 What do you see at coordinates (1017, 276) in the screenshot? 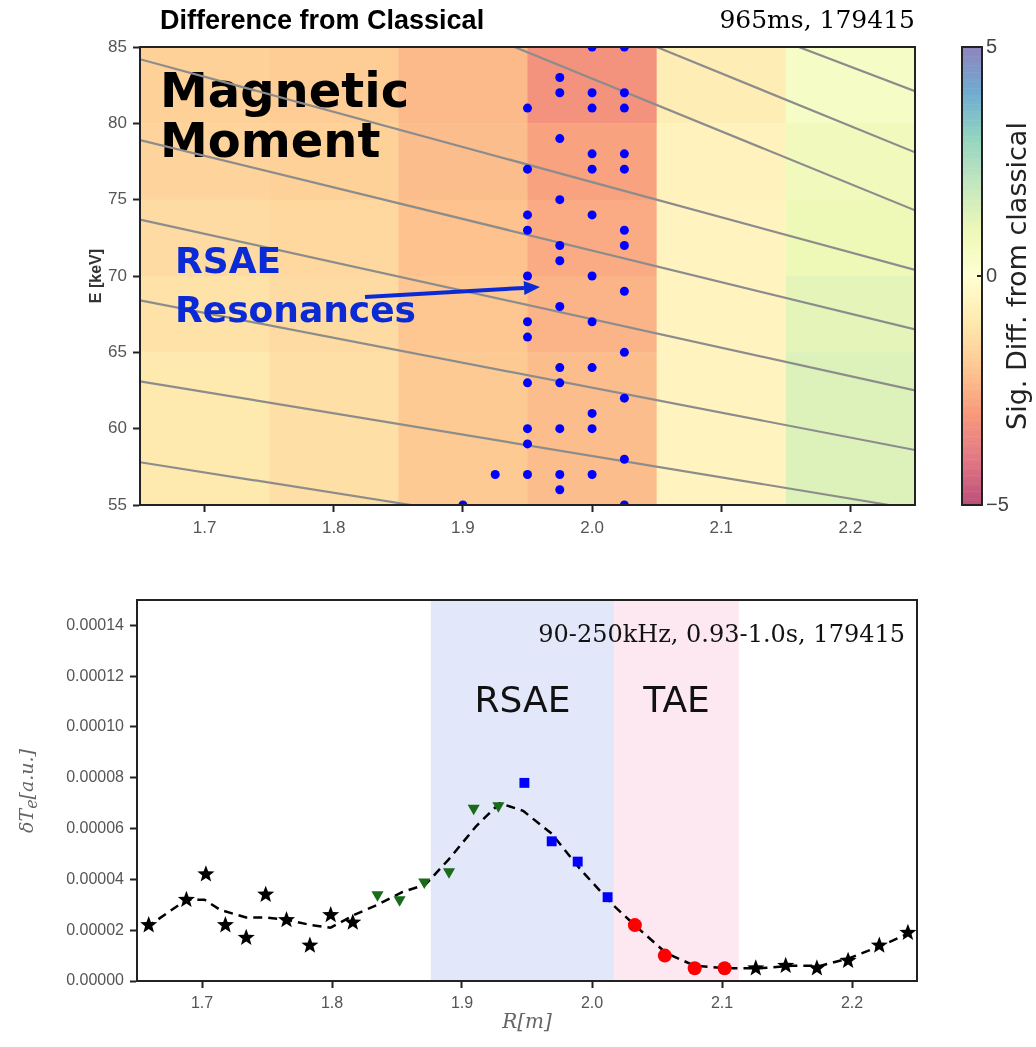
I see `color-bar-title: Sig. Diff. from classical` at bounding box center [1017, 276].